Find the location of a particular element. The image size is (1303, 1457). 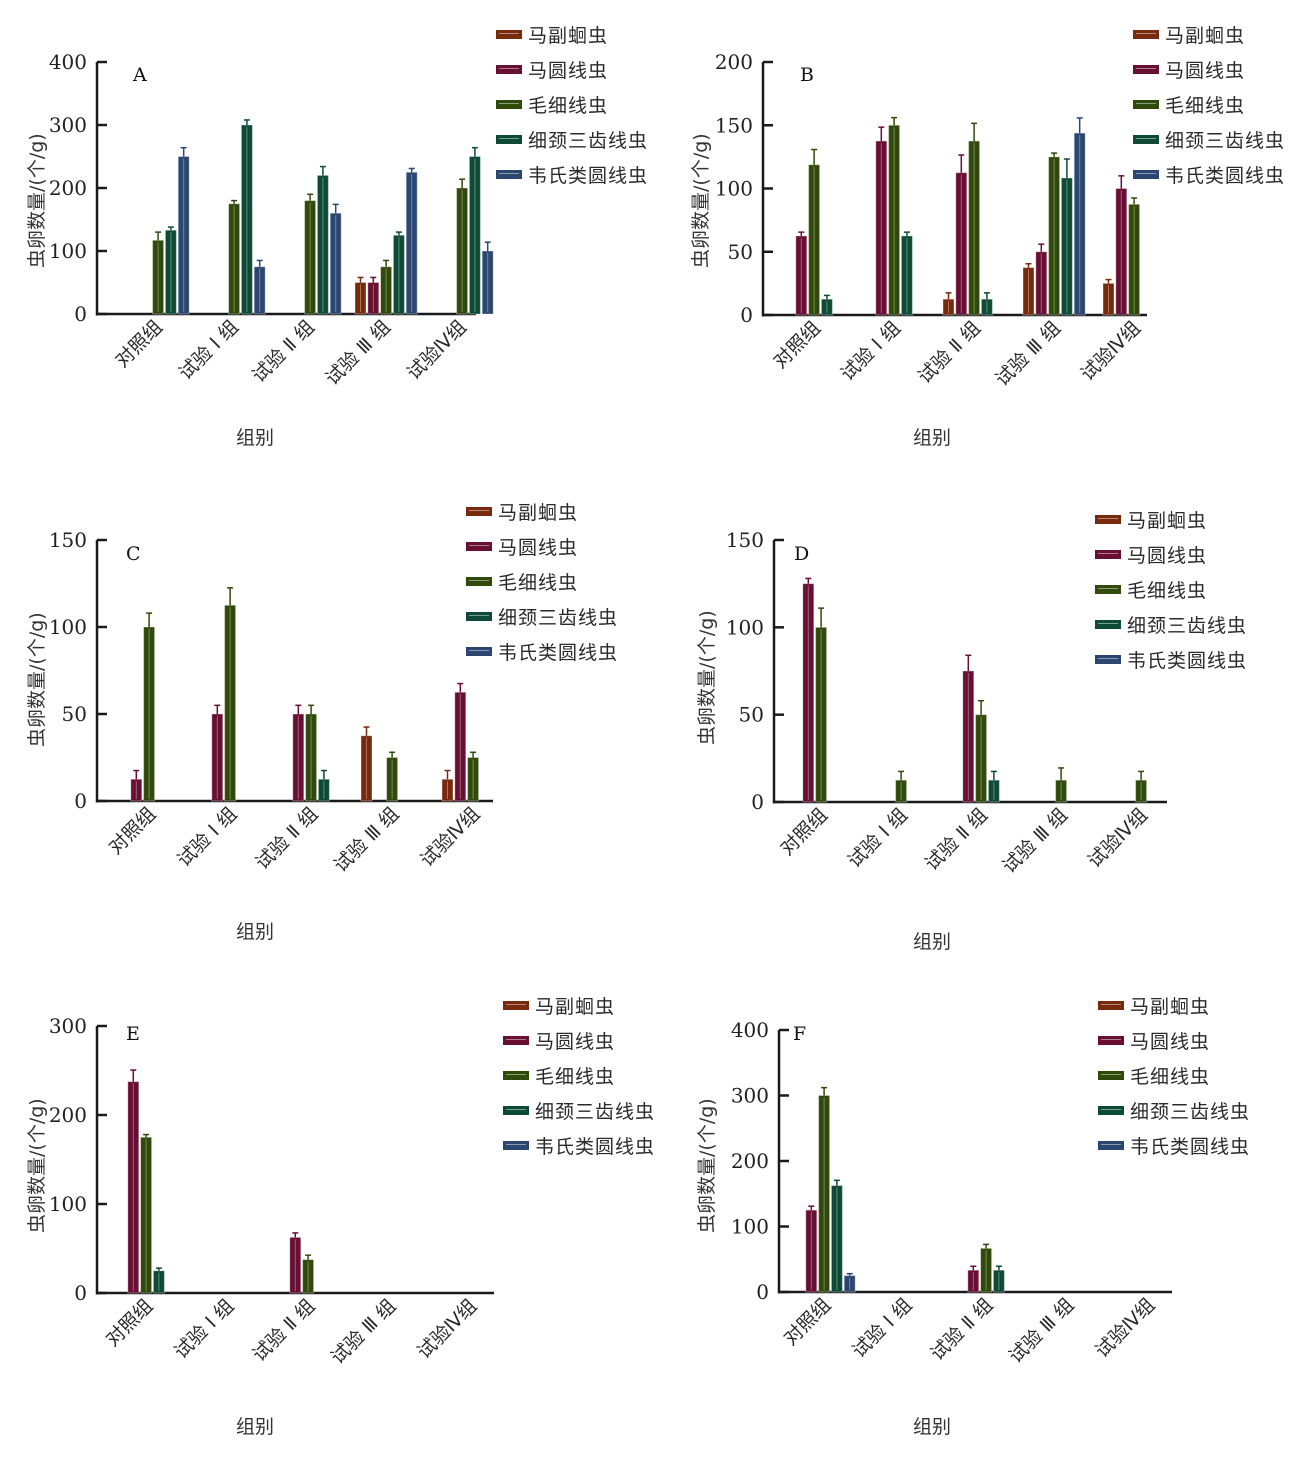

legend: 马副蛔虫马圆线虫毛细线虫细颈三齿线虫 韦氏类圆线虫 is located at coordinates (542, 581).